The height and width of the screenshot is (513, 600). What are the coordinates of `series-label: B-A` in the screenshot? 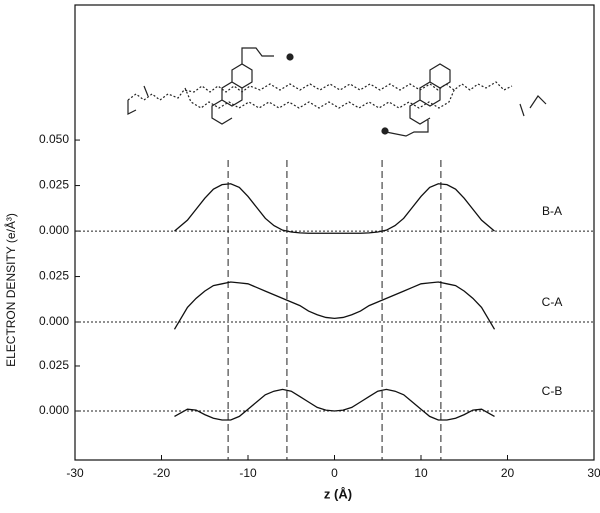 It's located at (552, 211).